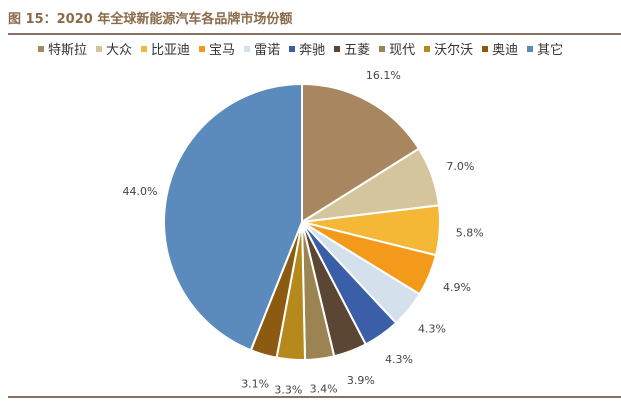 The width and height of the screenshot is (621, 402). I want to click on data-label: 3.9%, so click(361, 380).